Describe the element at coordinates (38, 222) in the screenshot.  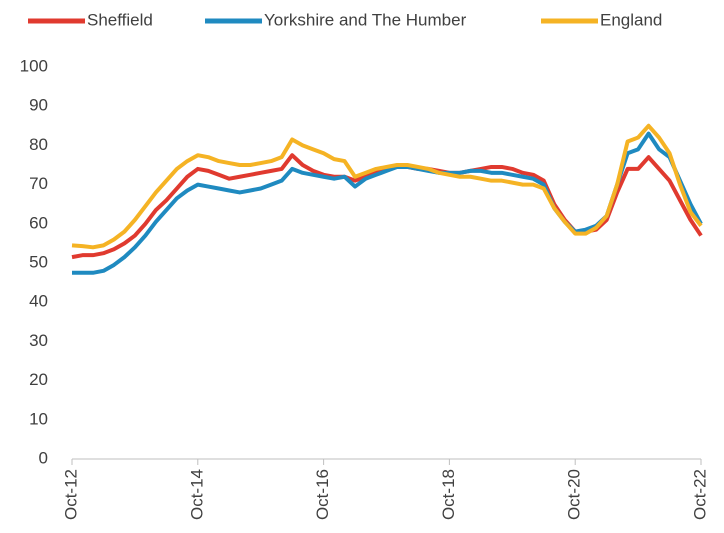
I see `y-tick-label: 60` at that location.